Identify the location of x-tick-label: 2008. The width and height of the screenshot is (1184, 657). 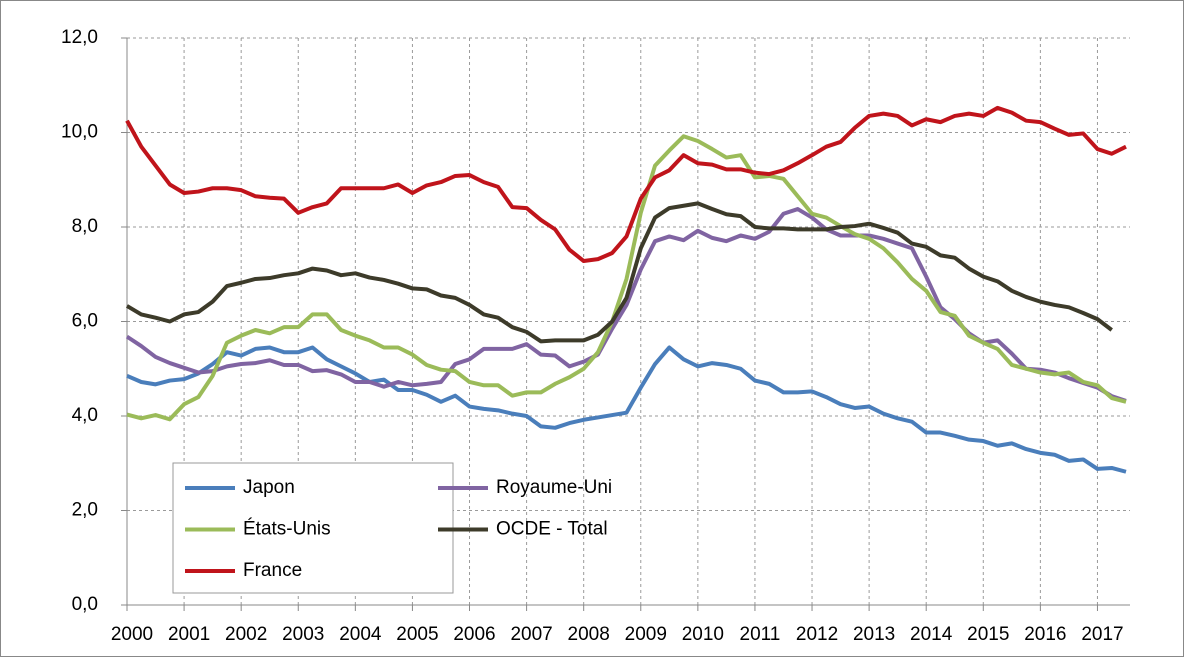
(589, 634).